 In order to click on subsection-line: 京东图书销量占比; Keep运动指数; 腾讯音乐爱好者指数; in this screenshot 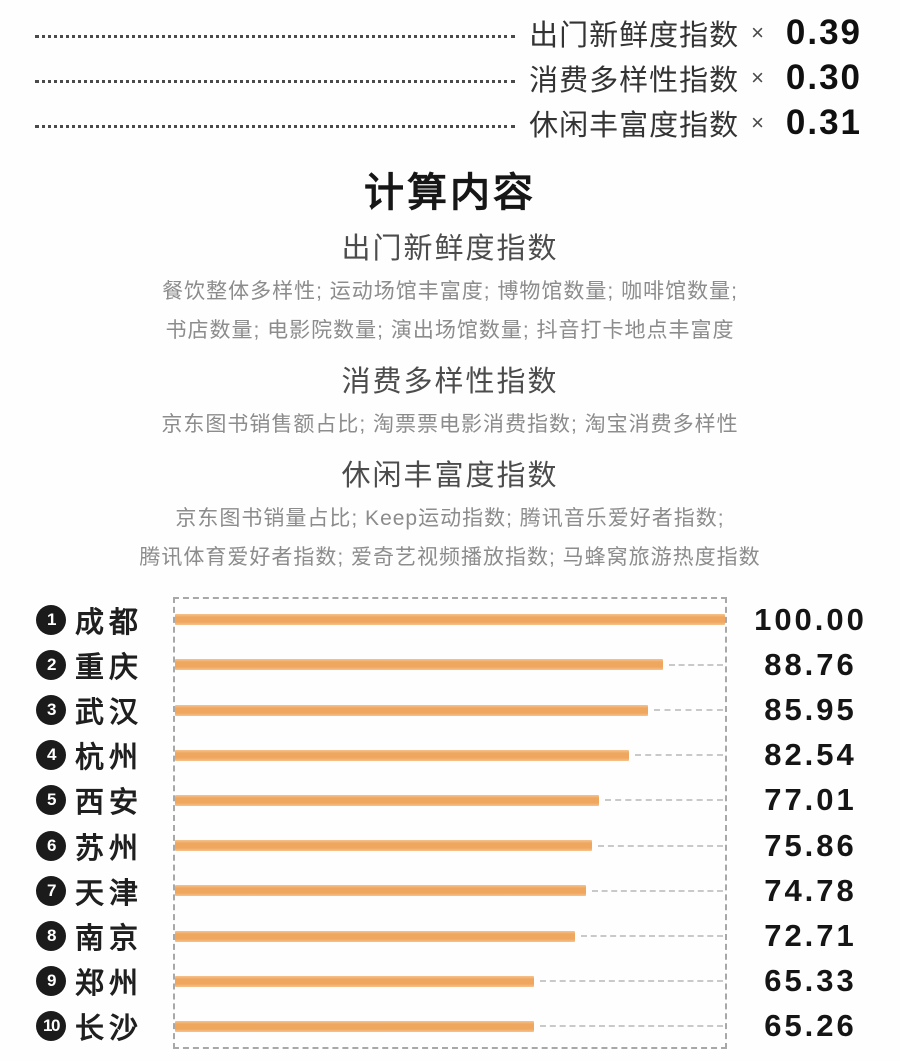, I will do `click(450, 518)`.